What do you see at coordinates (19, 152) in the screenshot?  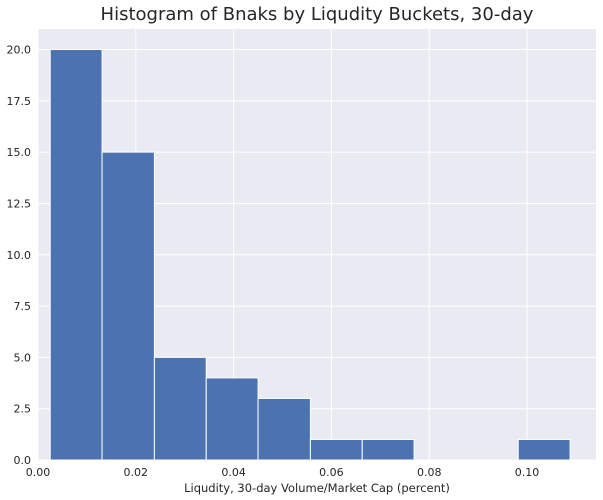 I see `y-tick-label: 15.0` at bounding box center [19, 152].